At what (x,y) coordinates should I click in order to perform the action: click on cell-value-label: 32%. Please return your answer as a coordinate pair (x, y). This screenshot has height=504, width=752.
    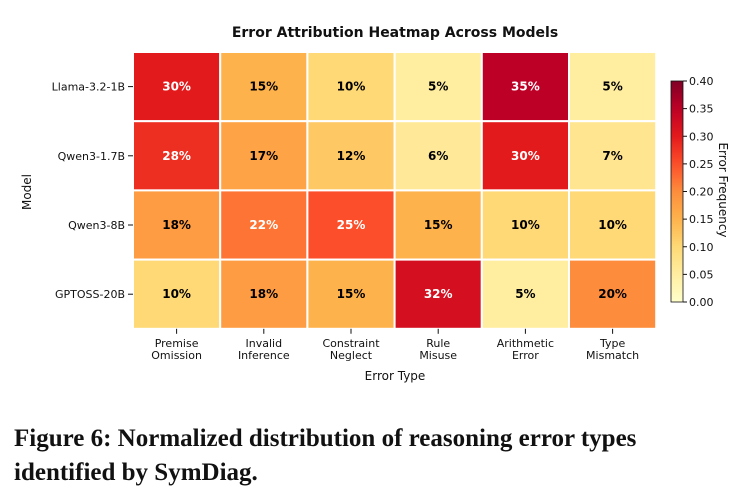
    Looking at the image, I should click on (438, 294).